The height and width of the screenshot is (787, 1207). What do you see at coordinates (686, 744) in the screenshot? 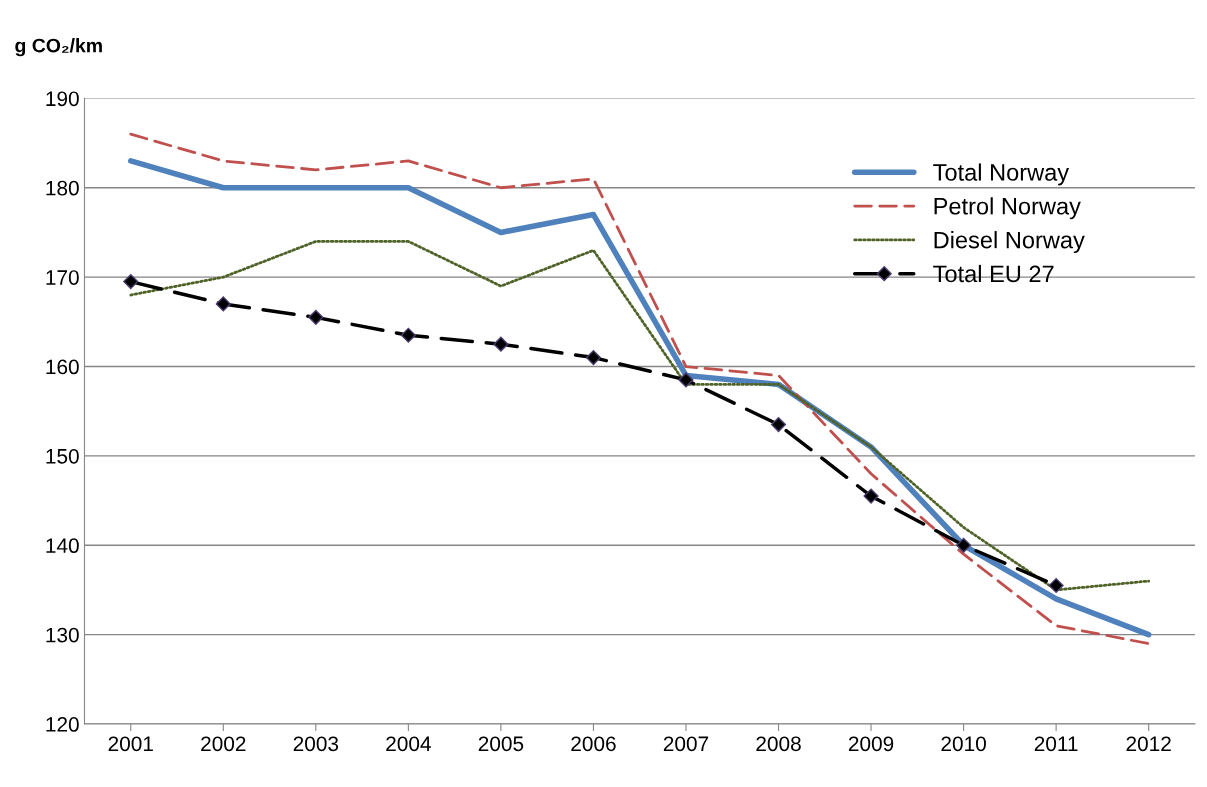
I see `x-tick-label: 2007` at bounding box center [686, 744].